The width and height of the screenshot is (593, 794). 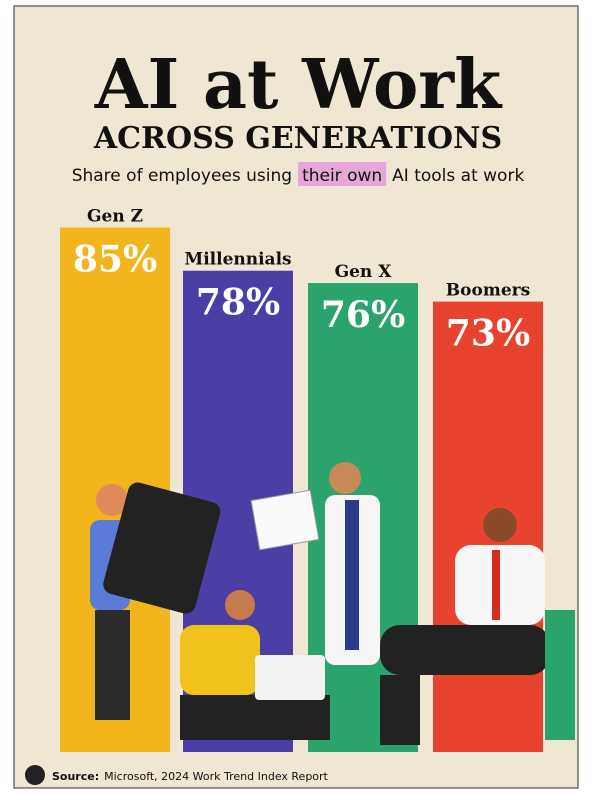 I want to click on category-label: Gen Z, so click(x=115, y=217).